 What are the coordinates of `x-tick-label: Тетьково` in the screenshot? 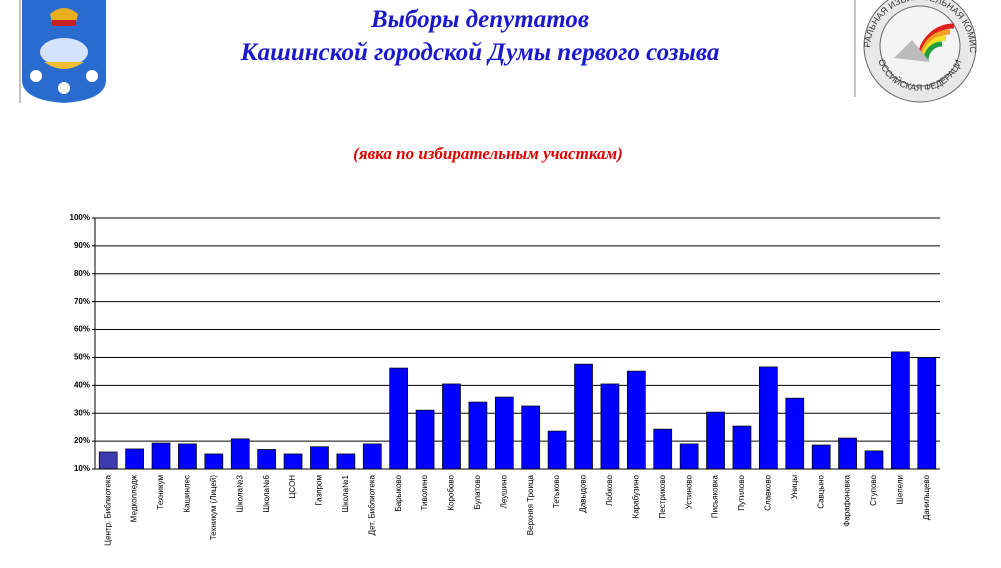 It's located at (556, 491).